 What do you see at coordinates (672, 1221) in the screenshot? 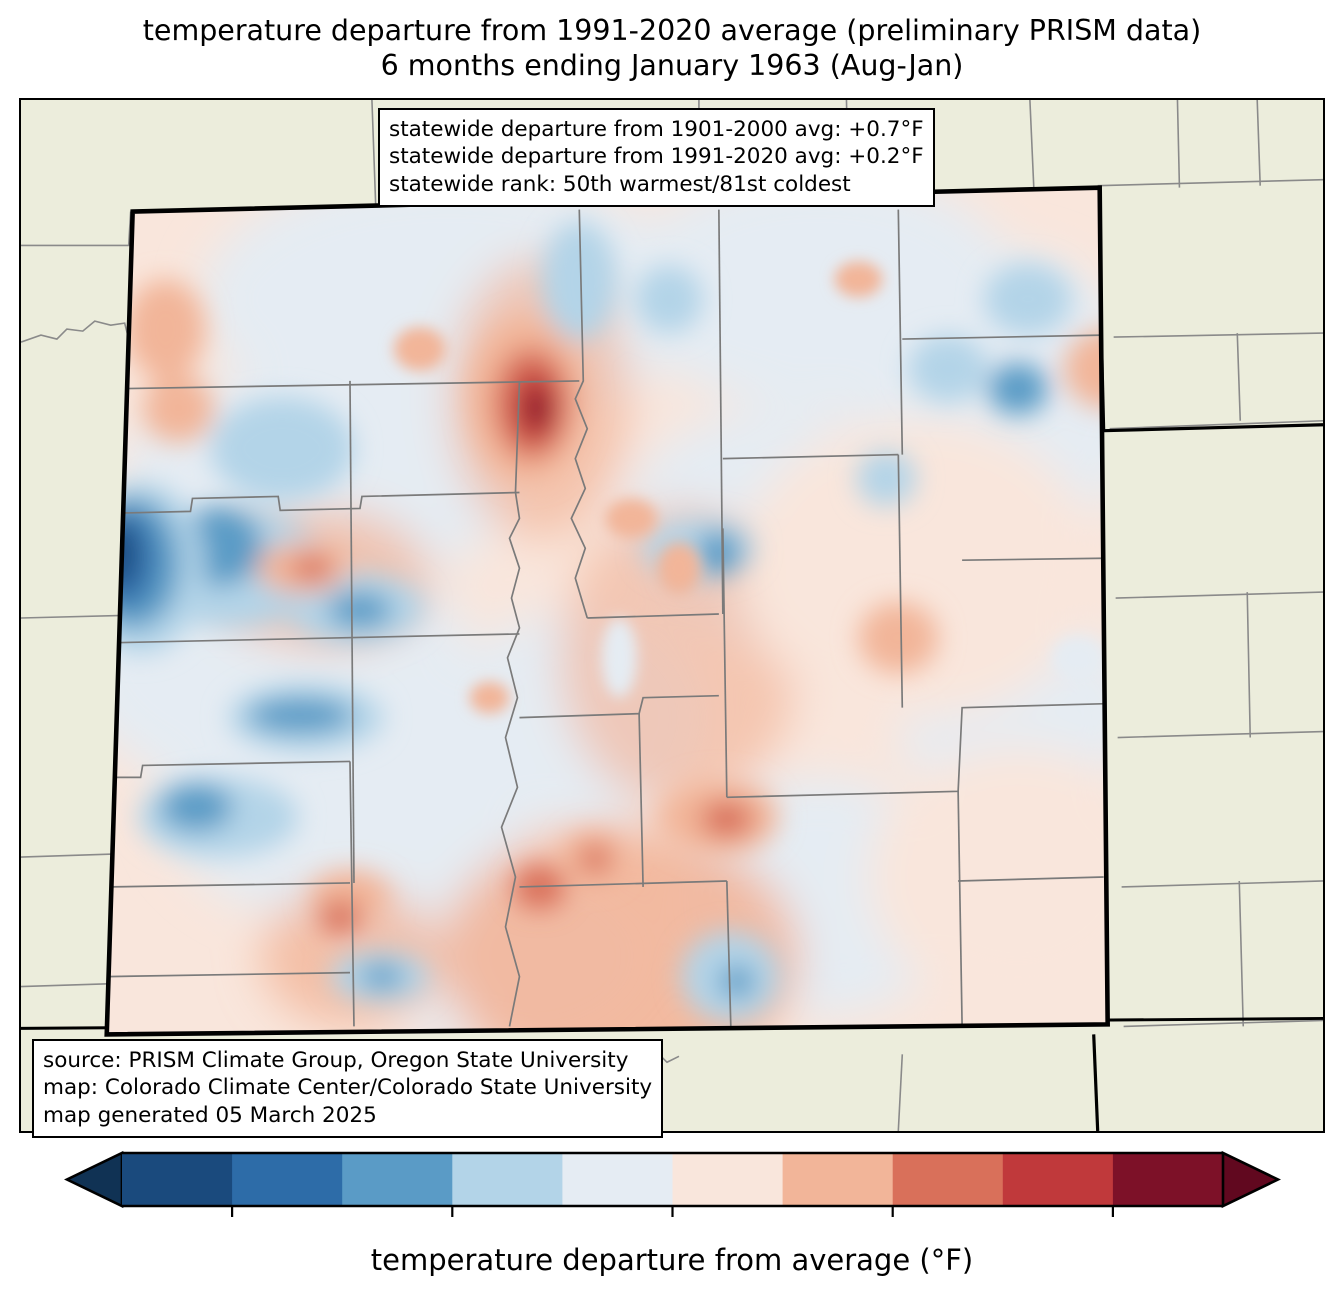
I see `colorbar: −4−2024` at bounding box center [672, 1221].